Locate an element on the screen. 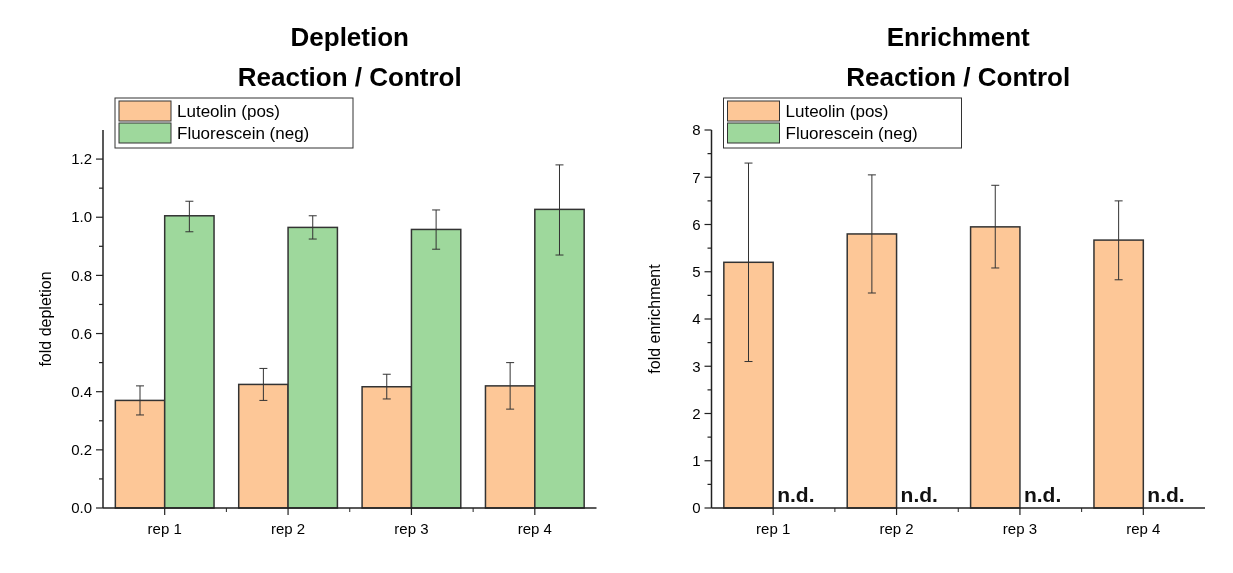 Image resolution: width=1233 pixels, height=573 pixels. y-tick-label: 2 is located at coordinates (696, 413).